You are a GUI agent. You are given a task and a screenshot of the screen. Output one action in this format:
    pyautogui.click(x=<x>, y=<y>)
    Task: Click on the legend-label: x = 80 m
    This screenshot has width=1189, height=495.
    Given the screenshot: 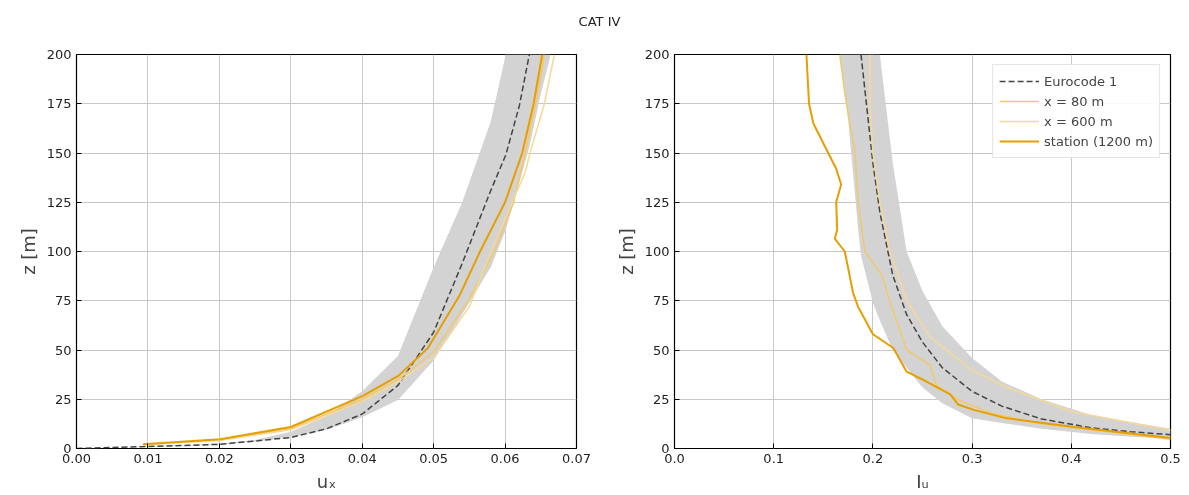 What is the action you would take?
    pyautogui.click(x=1074, y=101)
    